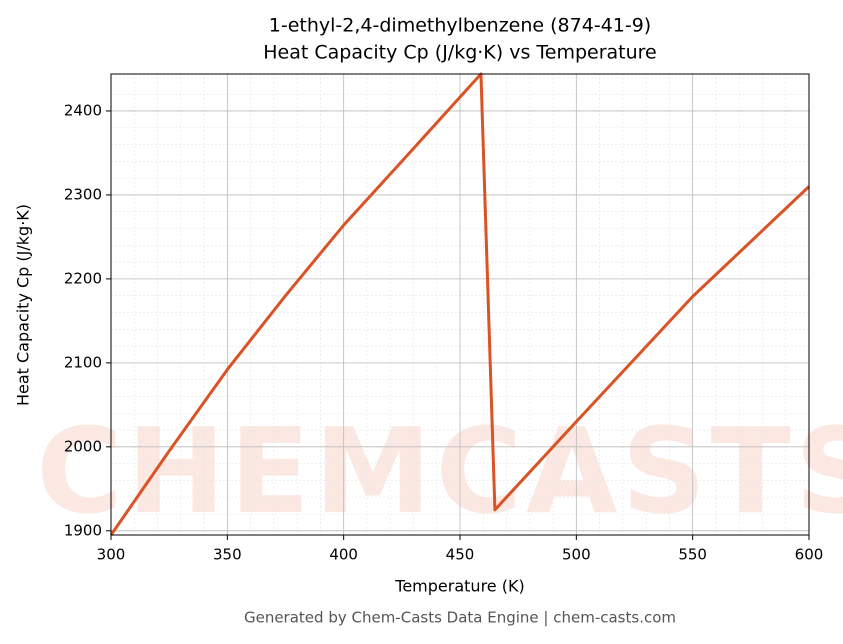  I want to click on chart-subtitle: Heat Capacity Cp (J/kg·K) vs Temperature, so click(460, 53).